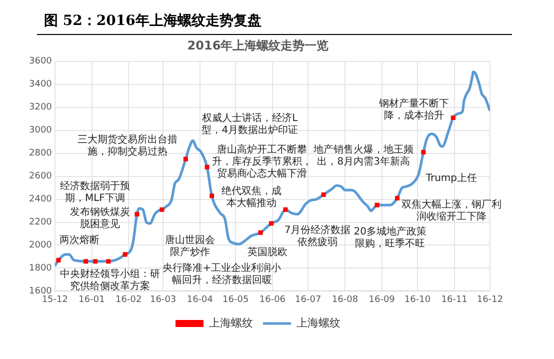 This screenshot has height=359, width=554. Describe the element at coordinates (40, 245) in the screenshot. I see `y-tick-label: 2000` at that location.